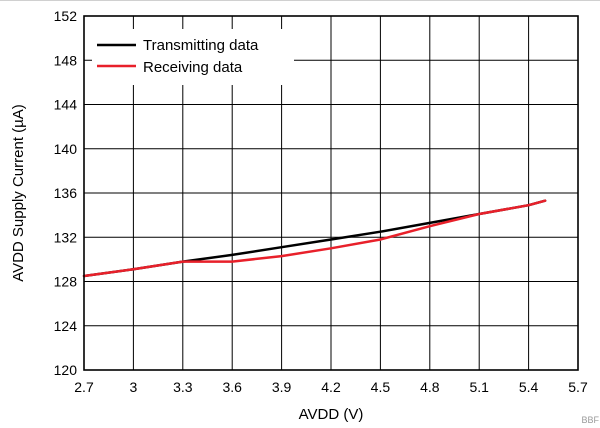  What do you see at coordinates (66, 60) in the screenshot?
I see `y-tick-label: 148` at bounding box center [66, 60].